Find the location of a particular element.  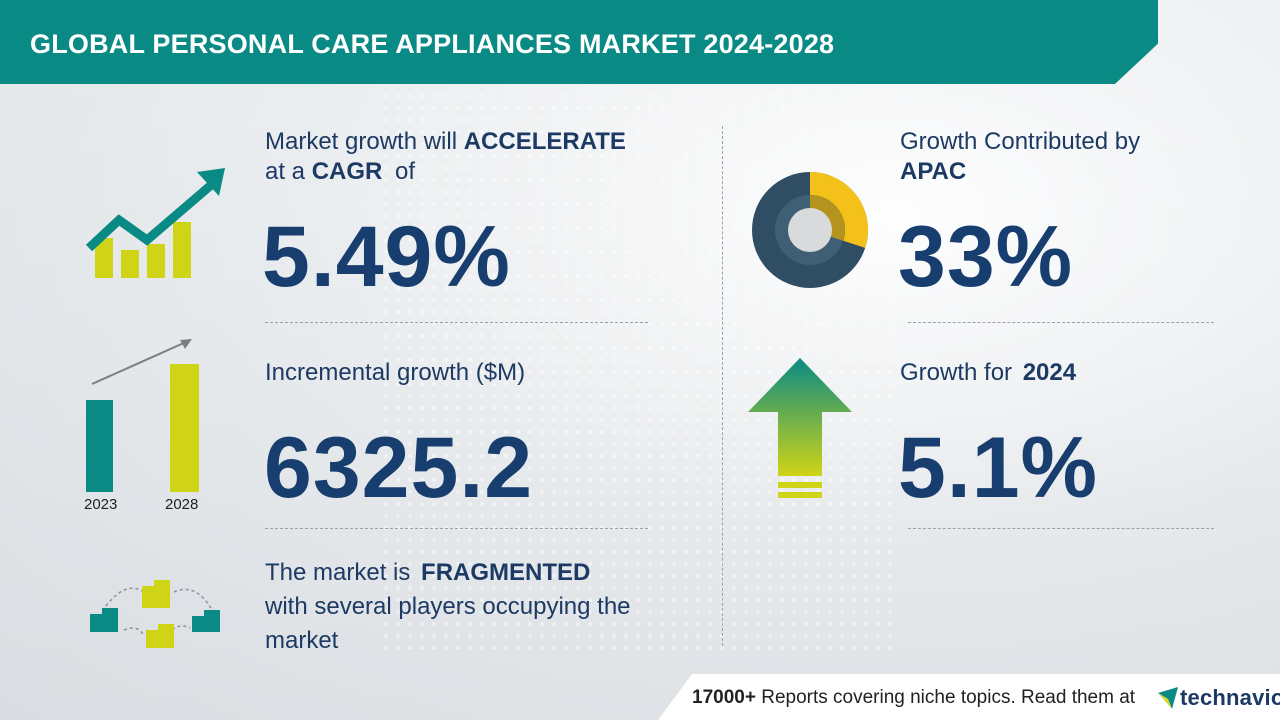

growth-year-value: 5.1% is located at coordinates (998, 468).